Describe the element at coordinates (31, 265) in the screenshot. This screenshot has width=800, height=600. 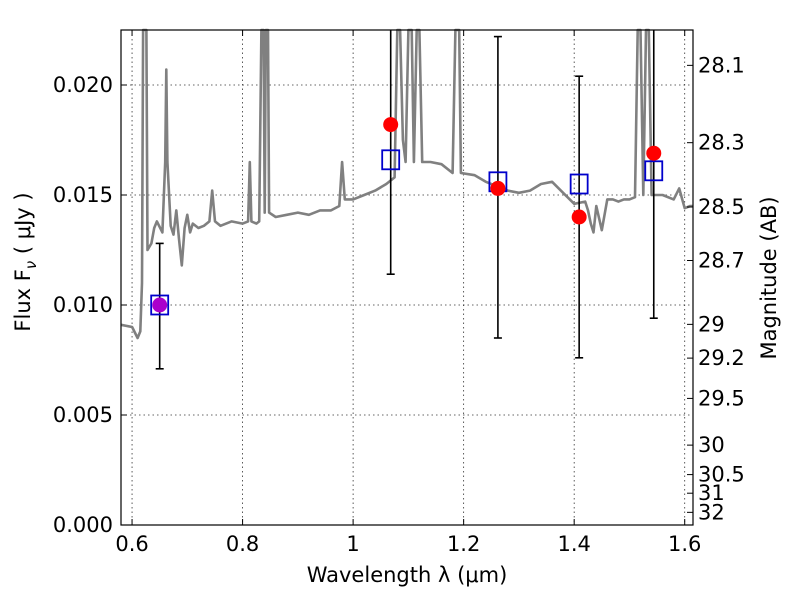
I see `y-axis-title-subscript: ν` at that location.